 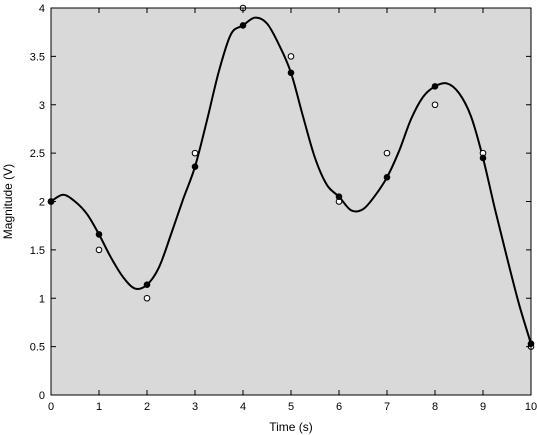 What do you see at coordinates (291, 407) in the screenshot?
I see `x-tick-label: 5` at bounding box center [291, 407].